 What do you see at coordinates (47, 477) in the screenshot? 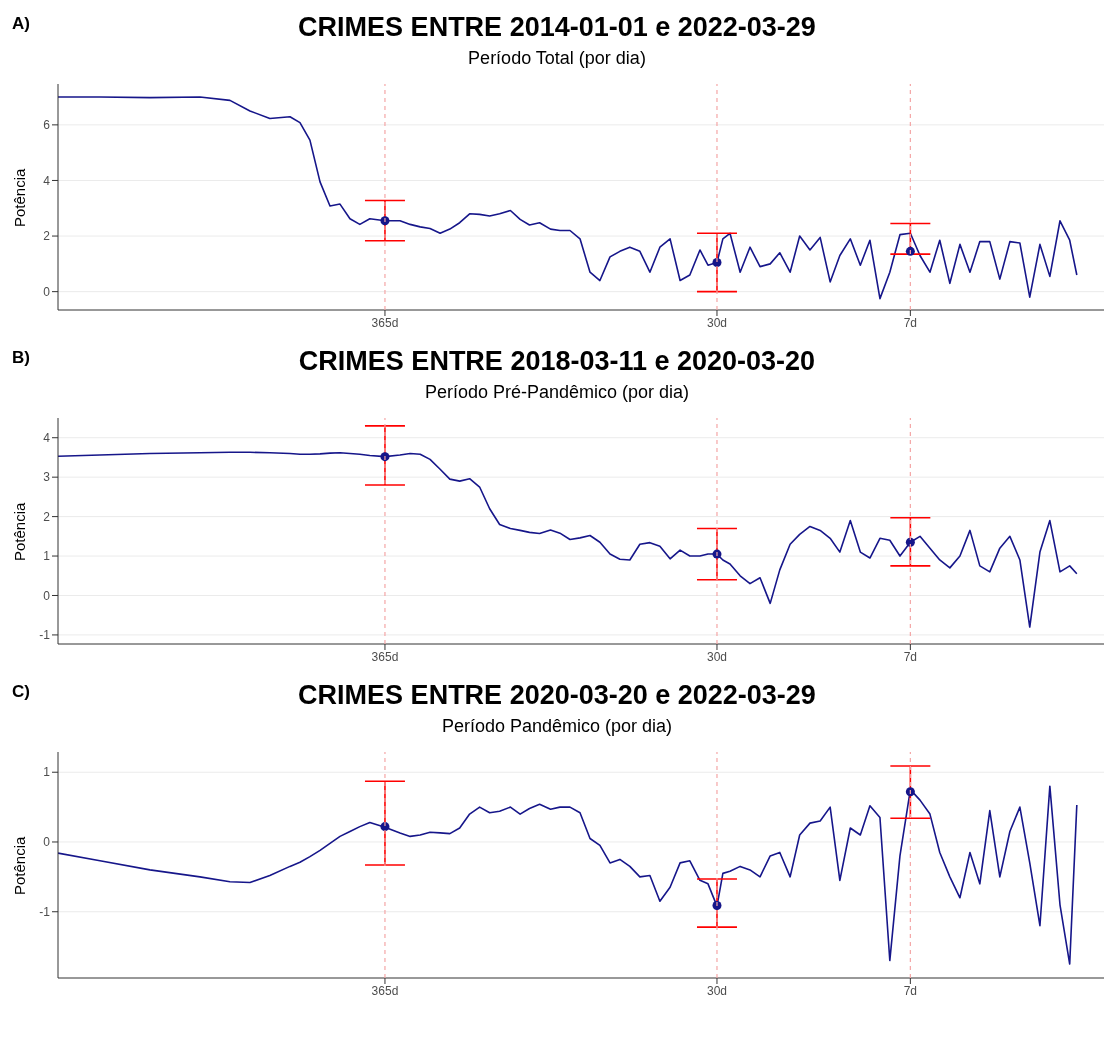
I see `y-tick-label: 3` at bounding box center [47, 477].